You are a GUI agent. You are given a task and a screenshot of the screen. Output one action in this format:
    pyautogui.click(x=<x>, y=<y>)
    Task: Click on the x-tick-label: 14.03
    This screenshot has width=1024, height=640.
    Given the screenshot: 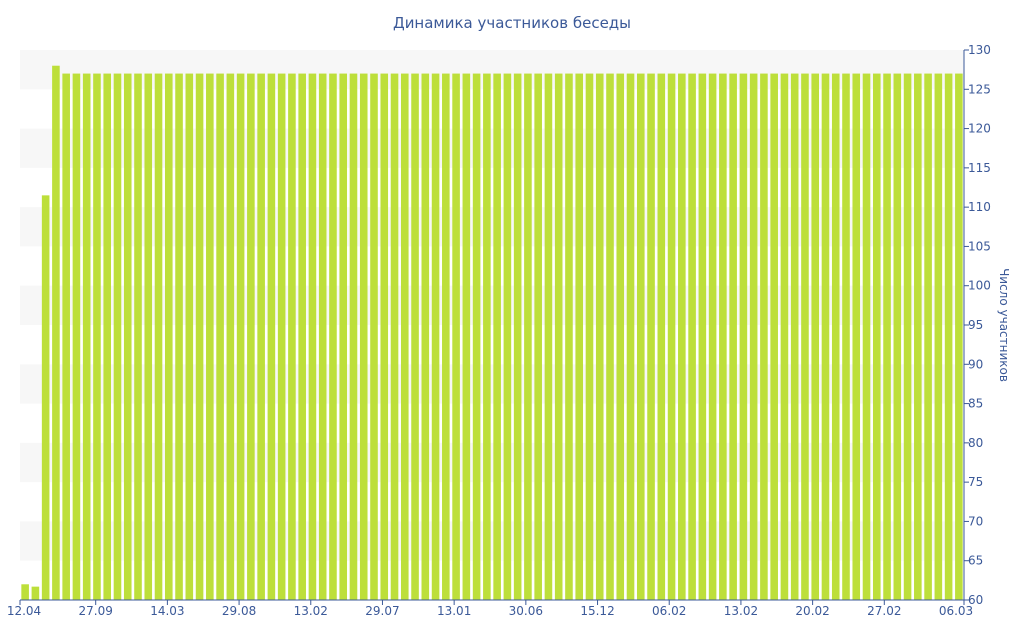 What is the action you would take?
    pyautogui.click(x=167, y=611)
    